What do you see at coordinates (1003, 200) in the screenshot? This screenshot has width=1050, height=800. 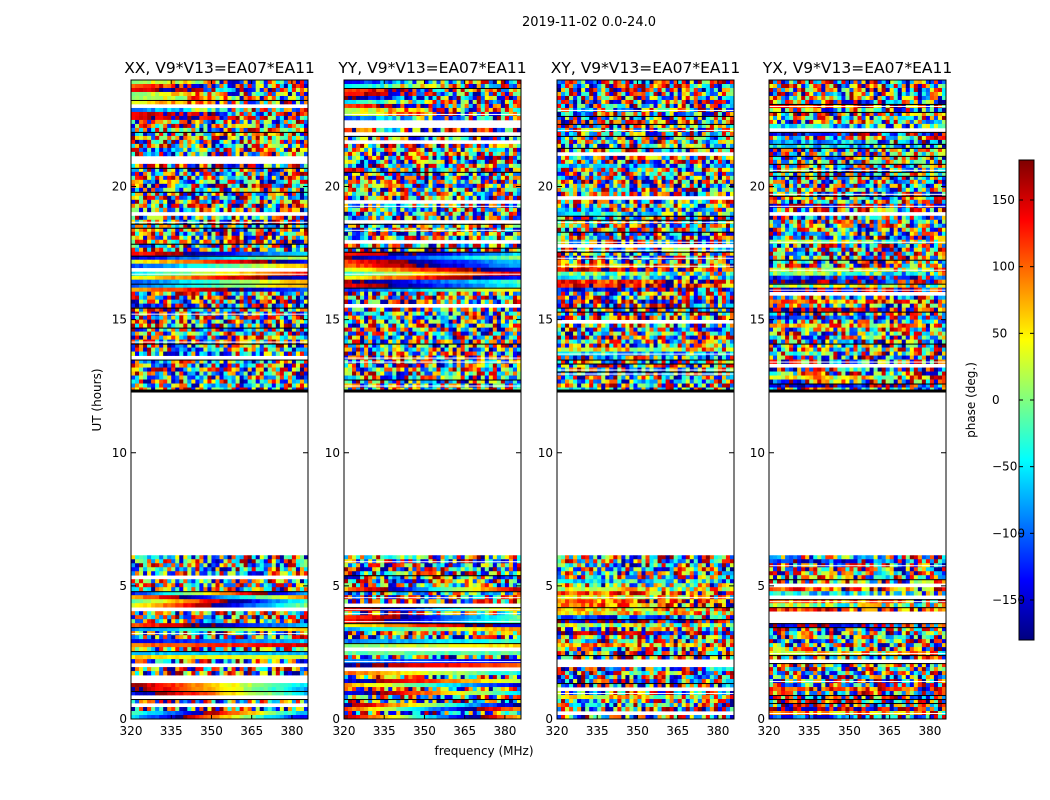 I see `colorbar-tick-label: 150` at bounding box center [1003, 200].